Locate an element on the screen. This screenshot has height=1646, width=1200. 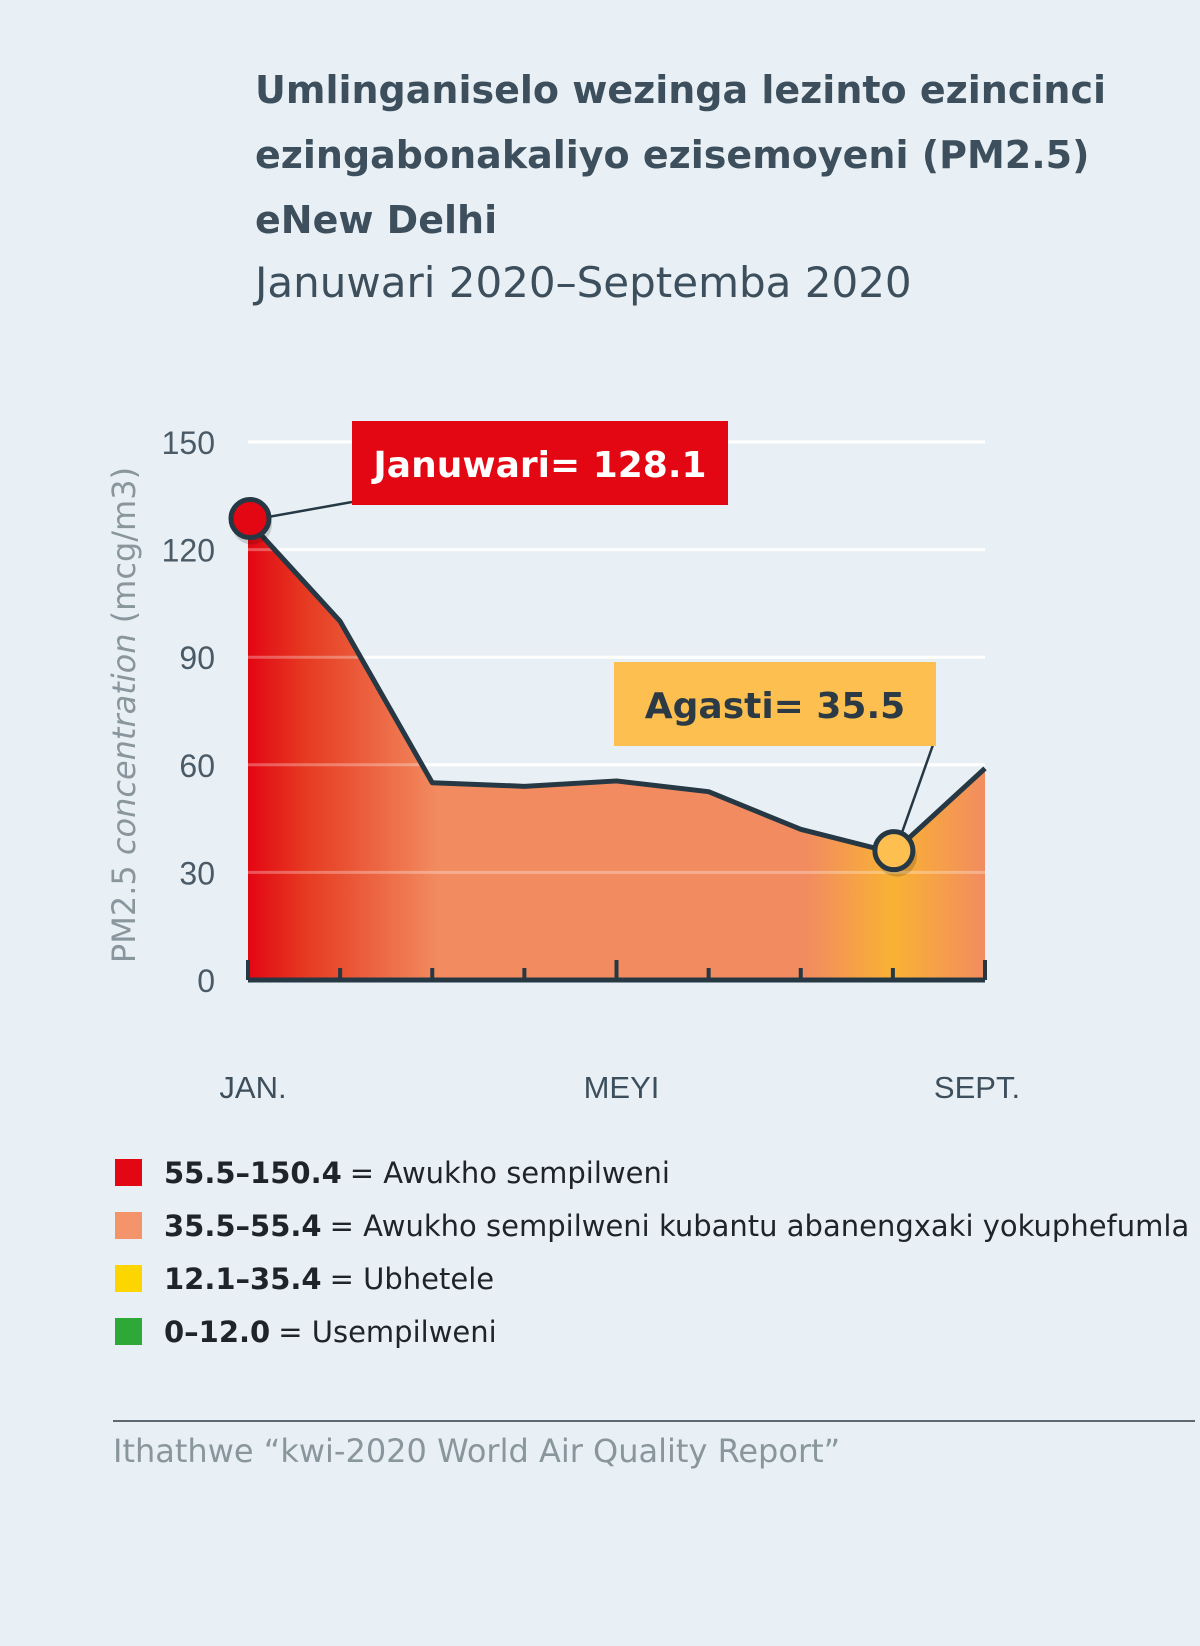
y-tick-label: 60 is located at coordinates (197, 766).